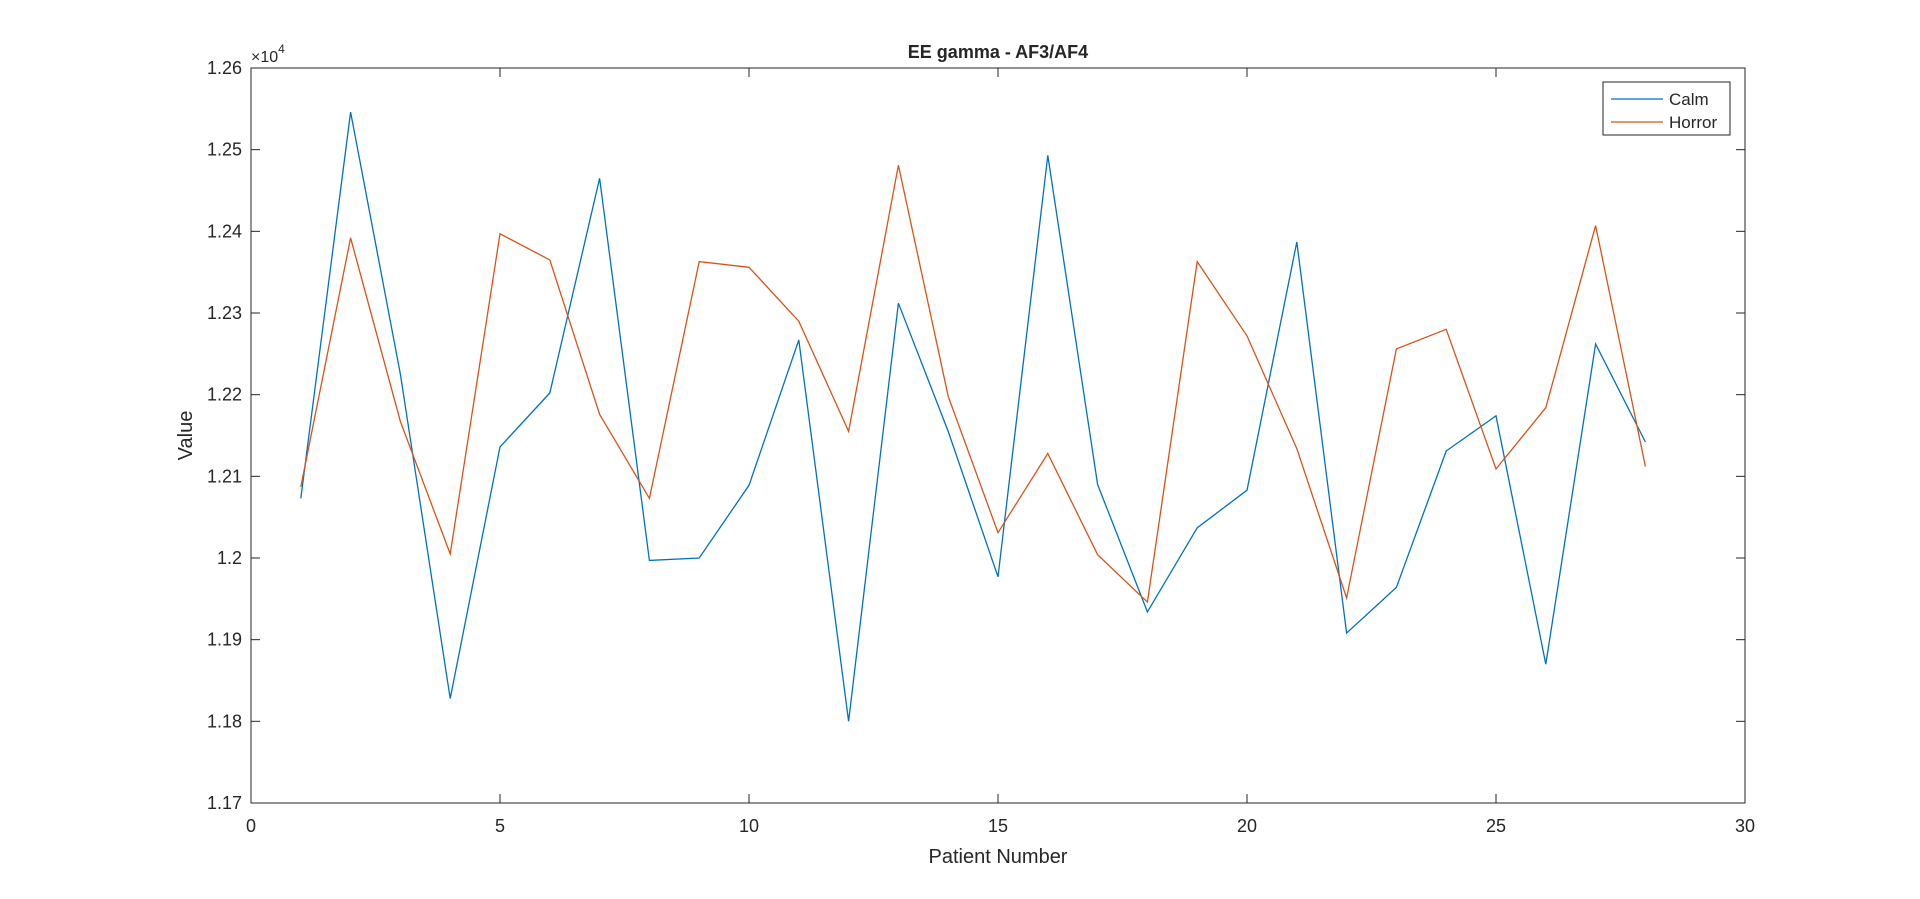  I want to click on x-tick-label: 25, so click(1496, 826).